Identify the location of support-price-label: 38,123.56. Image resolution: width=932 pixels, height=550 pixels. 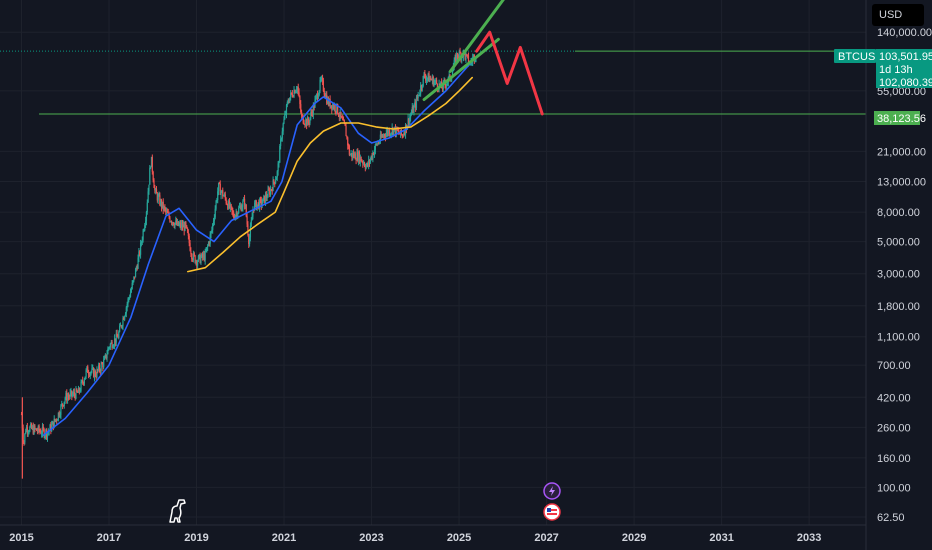
(901, 119).